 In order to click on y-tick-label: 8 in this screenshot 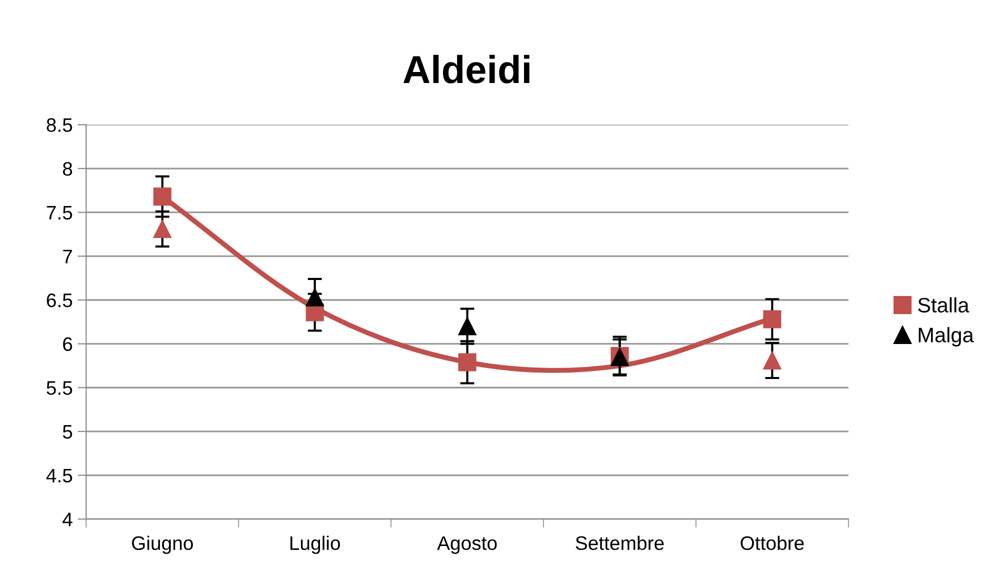, I will do `click(67, 169)`.